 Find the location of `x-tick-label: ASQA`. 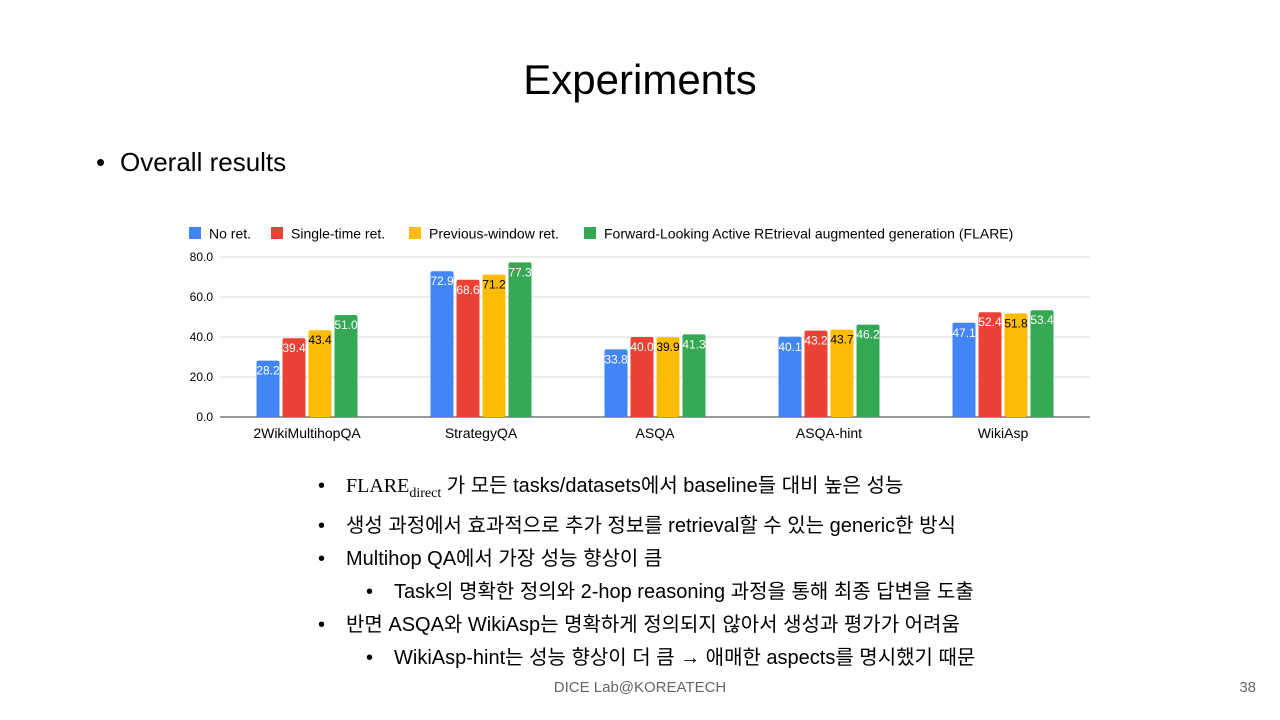

x-tick-label: ASQA is located at coordinates (656, 433).